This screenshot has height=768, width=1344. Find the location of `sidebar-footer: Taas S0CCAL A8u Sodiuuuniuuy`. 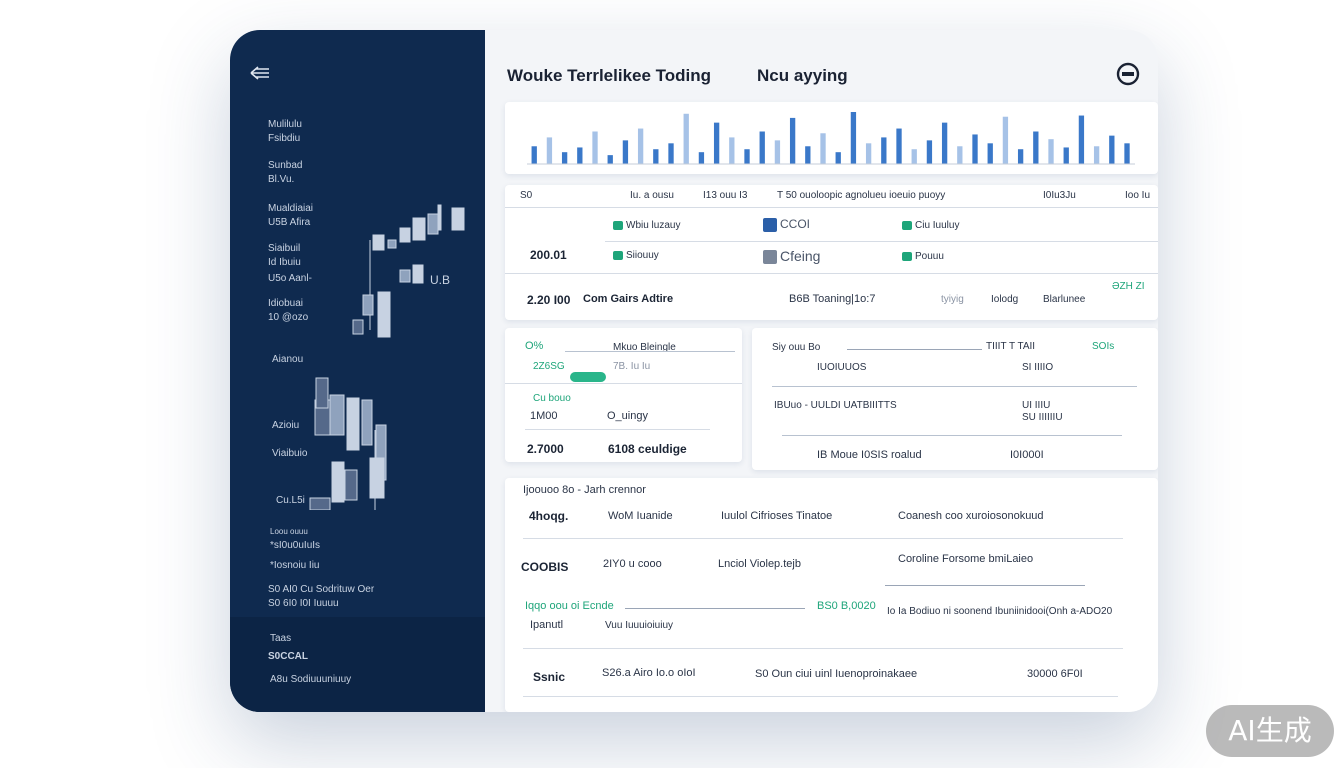

sidebar-footer: Taas S0CCAL A8u Sodiuuuniuuy is located at coordinates (357, 664).